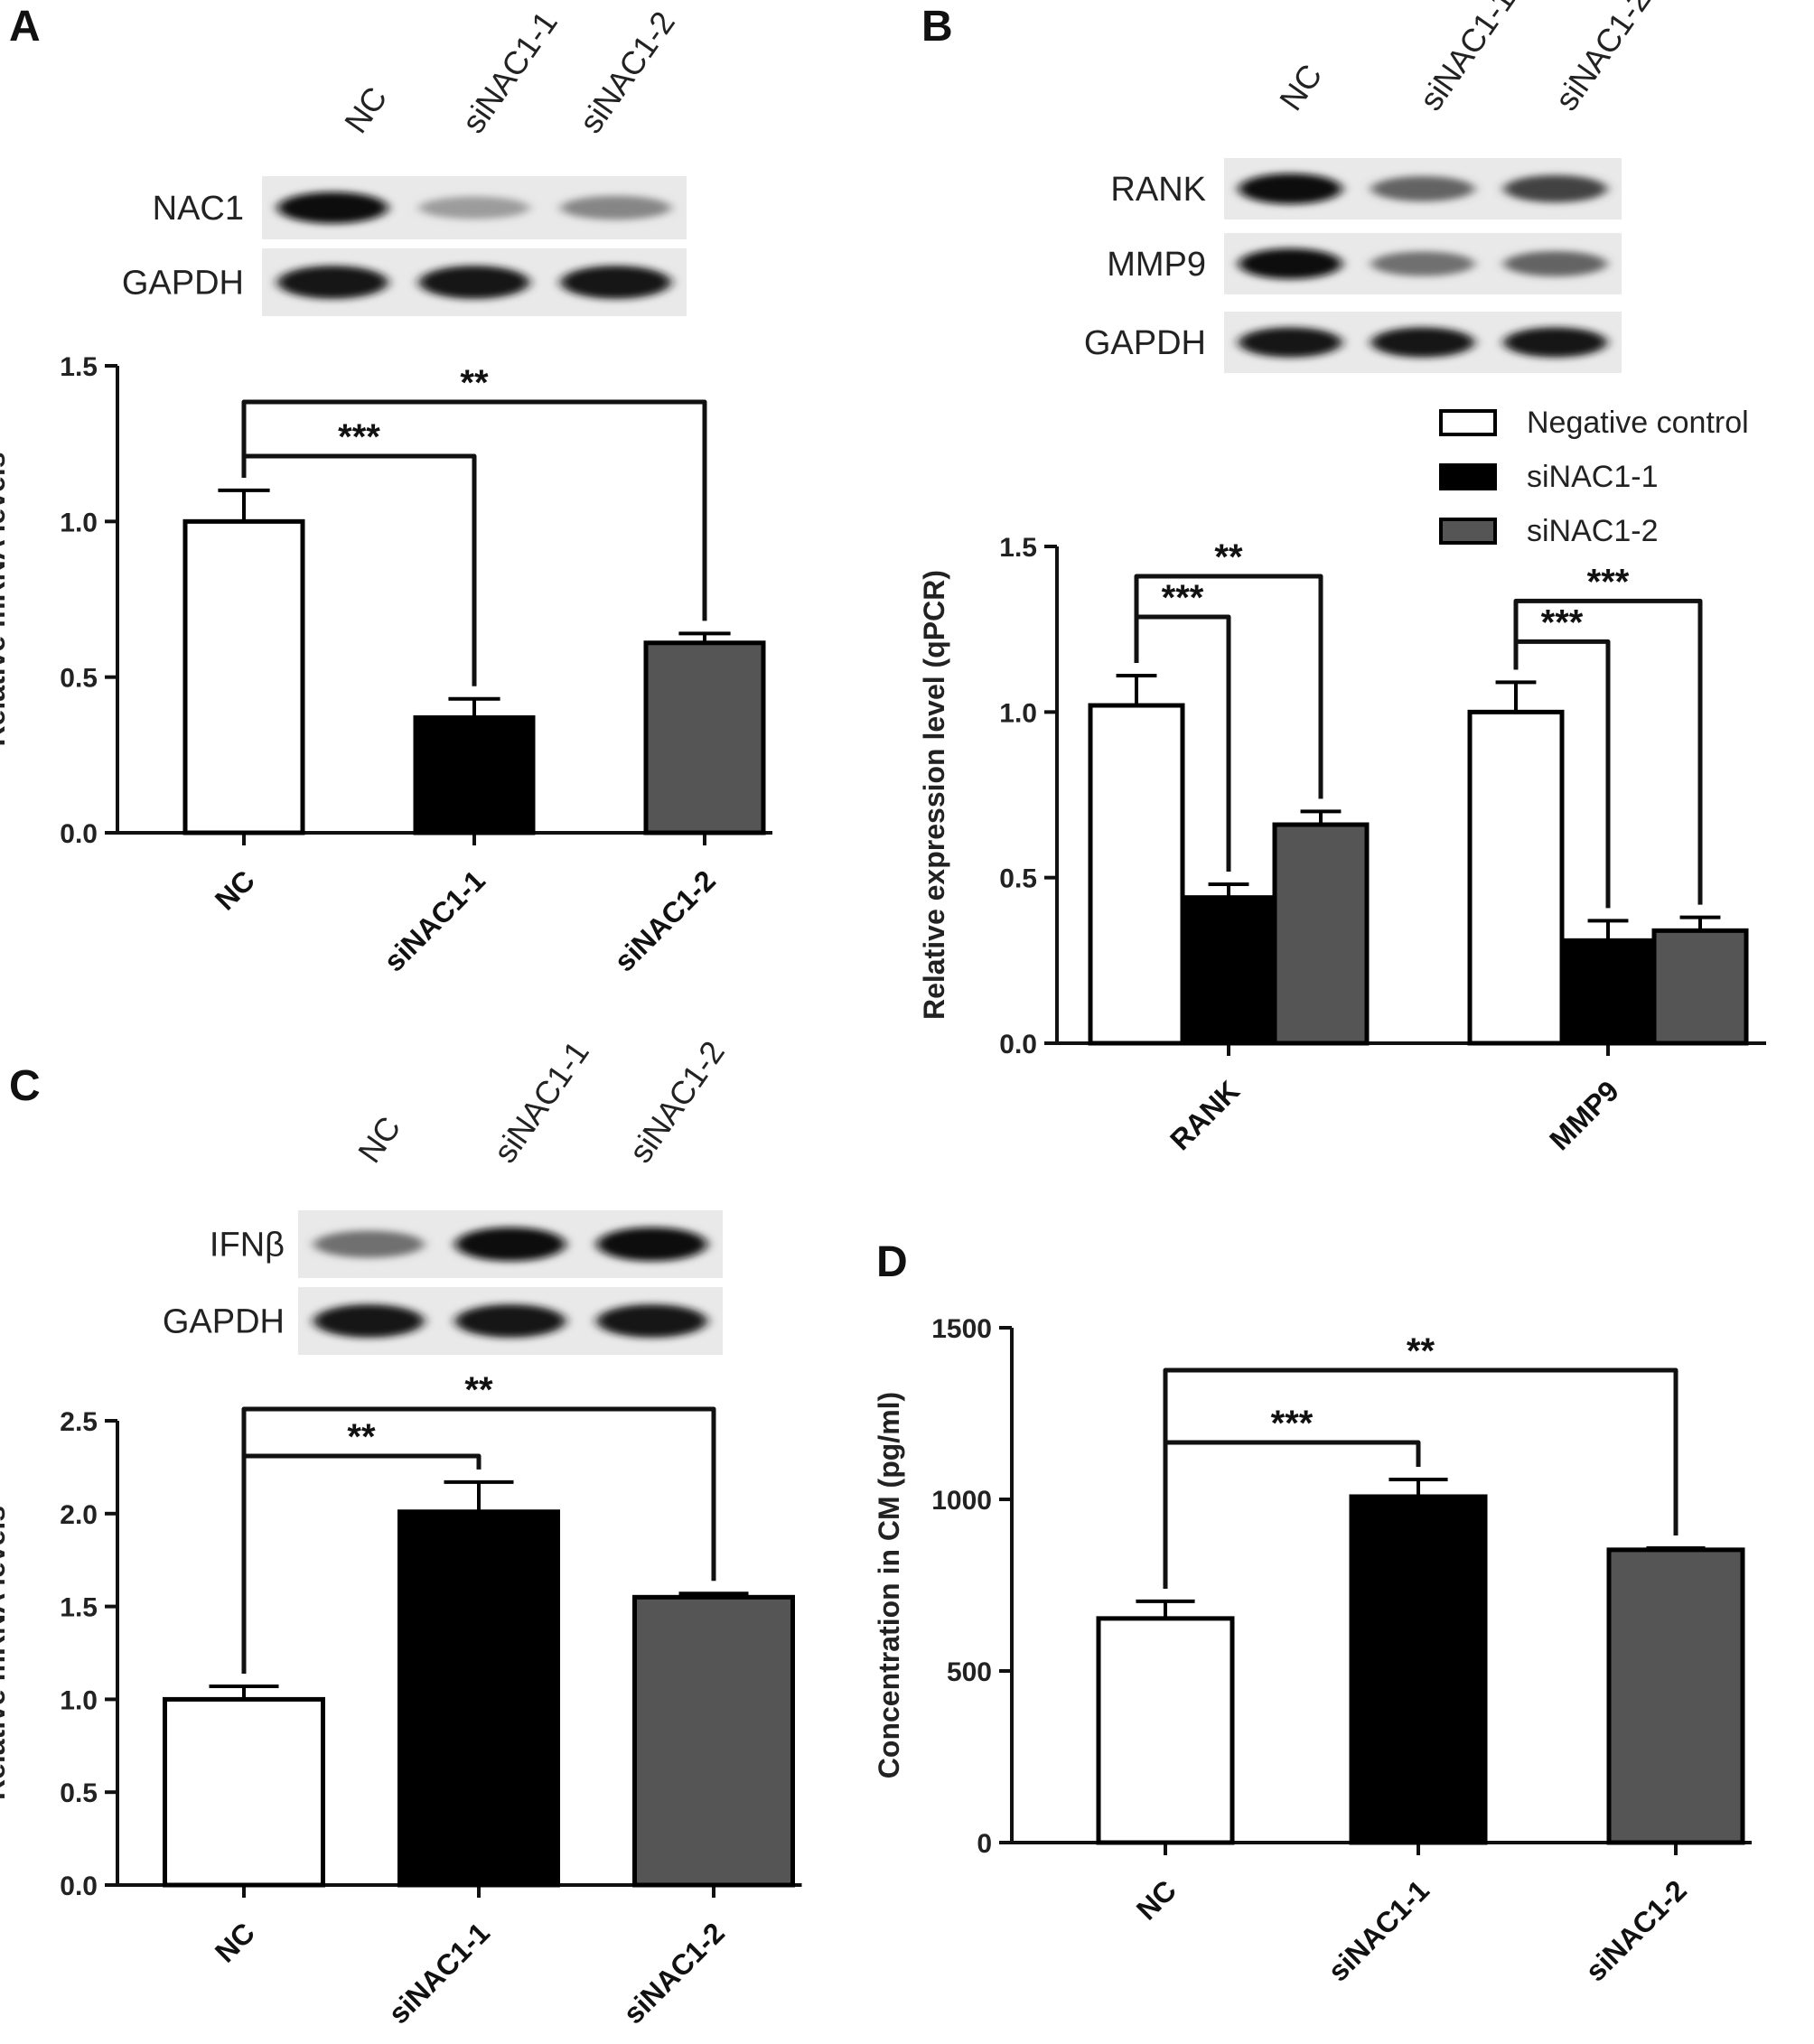  What do you see at coordinates (25, 27) in the screenshot?
I see `panel-letter-A: A` at bounding box center [25, 27].